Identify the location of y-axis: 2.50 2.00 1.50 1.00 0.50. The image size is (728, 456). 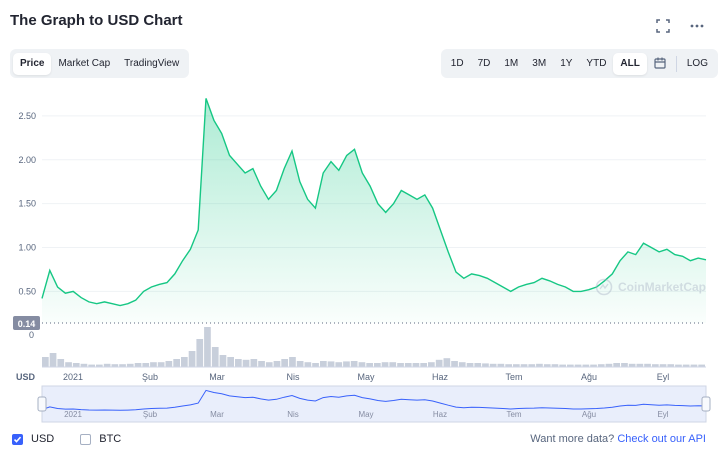
(27, 203).